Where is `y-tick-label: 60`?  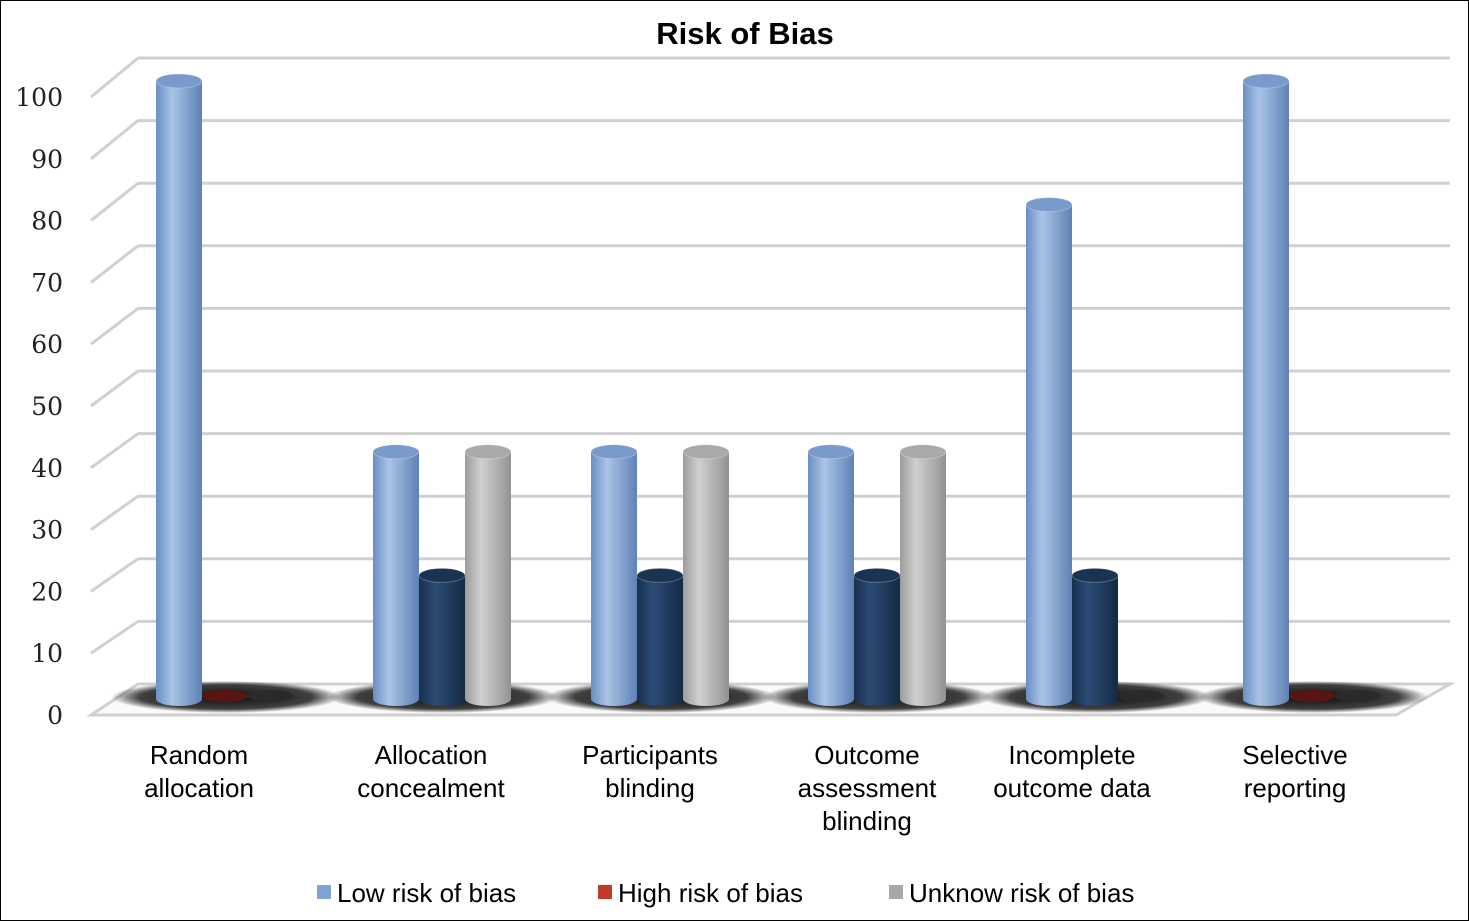 y-tick-label: 60 is located at coordinates (47, 344).